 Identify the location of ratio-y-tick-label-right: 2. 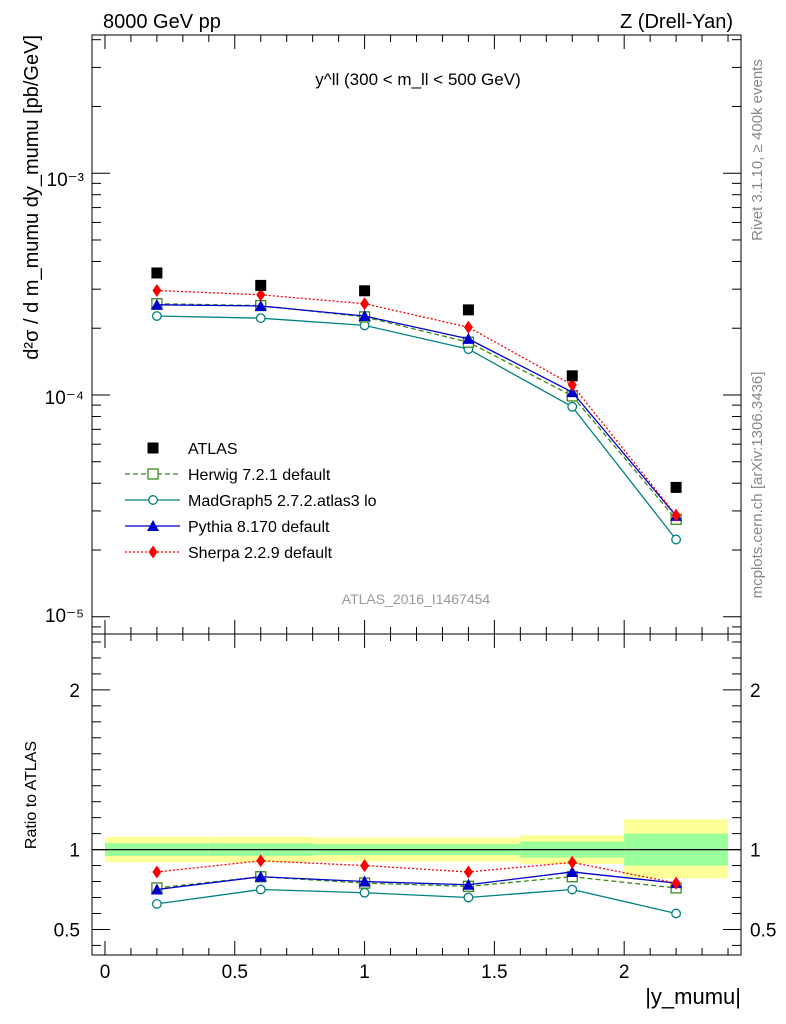
(755, 691).